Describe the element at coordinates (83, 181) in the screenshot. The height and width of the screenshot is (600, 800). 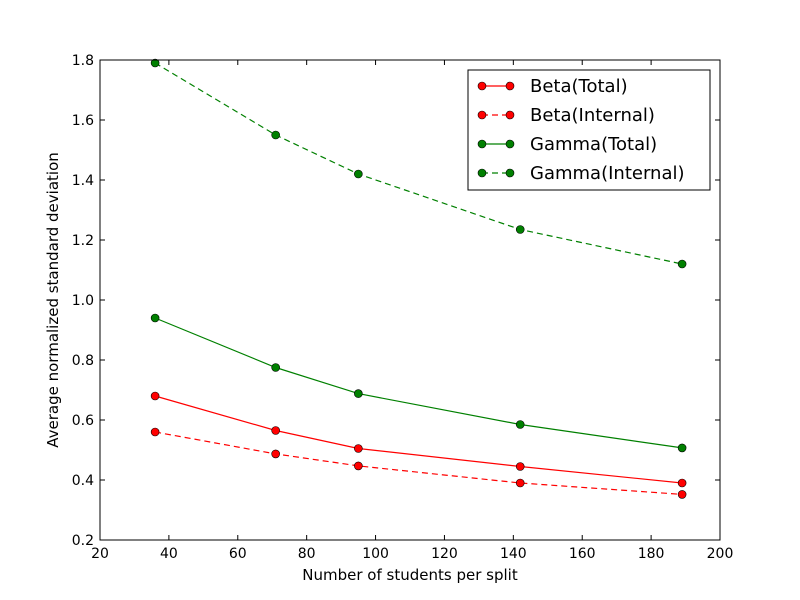
I see `y-tick-label: 1.4` at that location.